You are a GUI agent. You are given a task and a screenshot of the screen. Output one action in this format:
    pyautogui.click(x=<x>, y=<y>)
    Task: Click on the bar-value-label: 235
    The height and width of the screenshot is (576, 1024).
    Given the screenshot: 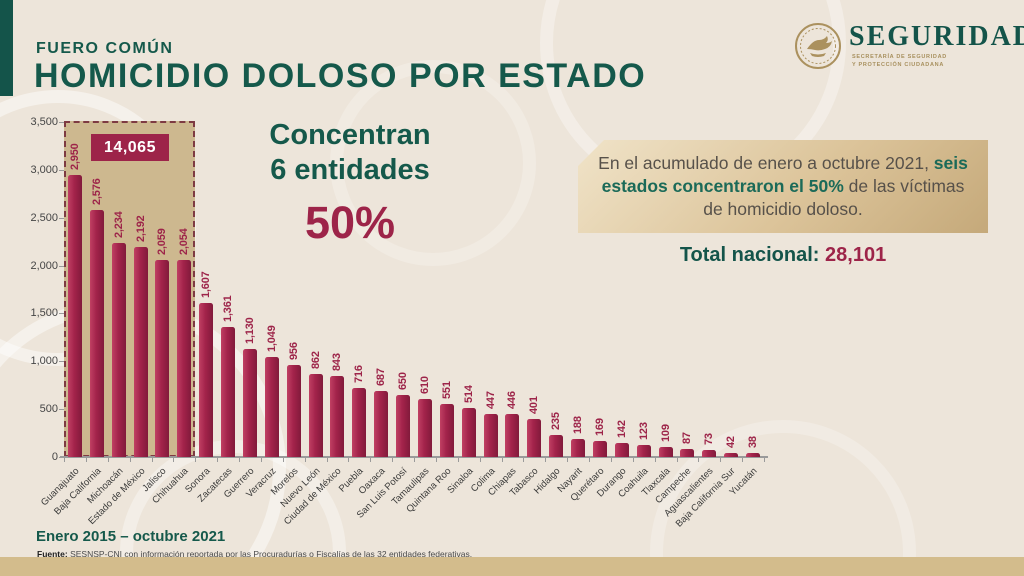 What is the action you would take?
    pyautogui.click(x=556, y=421)
    